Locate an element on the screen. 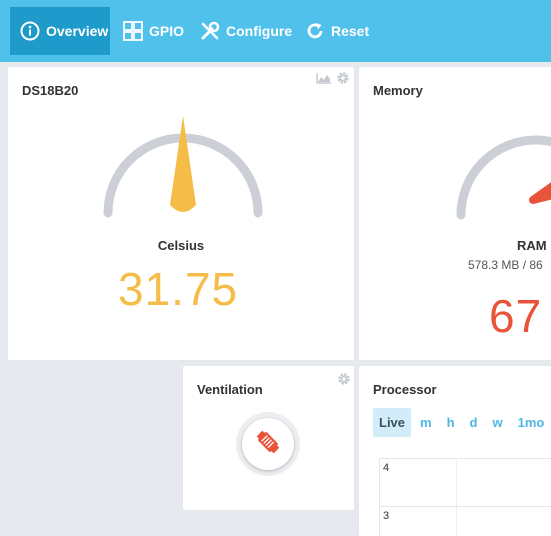 Image resolution: width=551 pixels, height=536 pixels. range-tab-minute: m is located at coordinates (426, 422).